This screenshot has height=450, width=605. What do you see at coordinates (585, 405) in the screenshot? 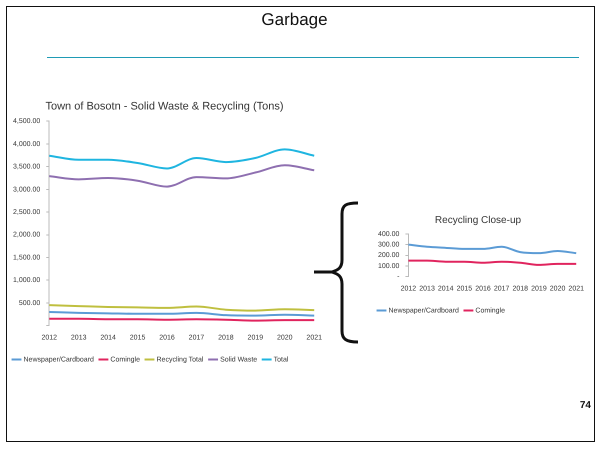
I see `text: 74` at bounding box center [585, 405].